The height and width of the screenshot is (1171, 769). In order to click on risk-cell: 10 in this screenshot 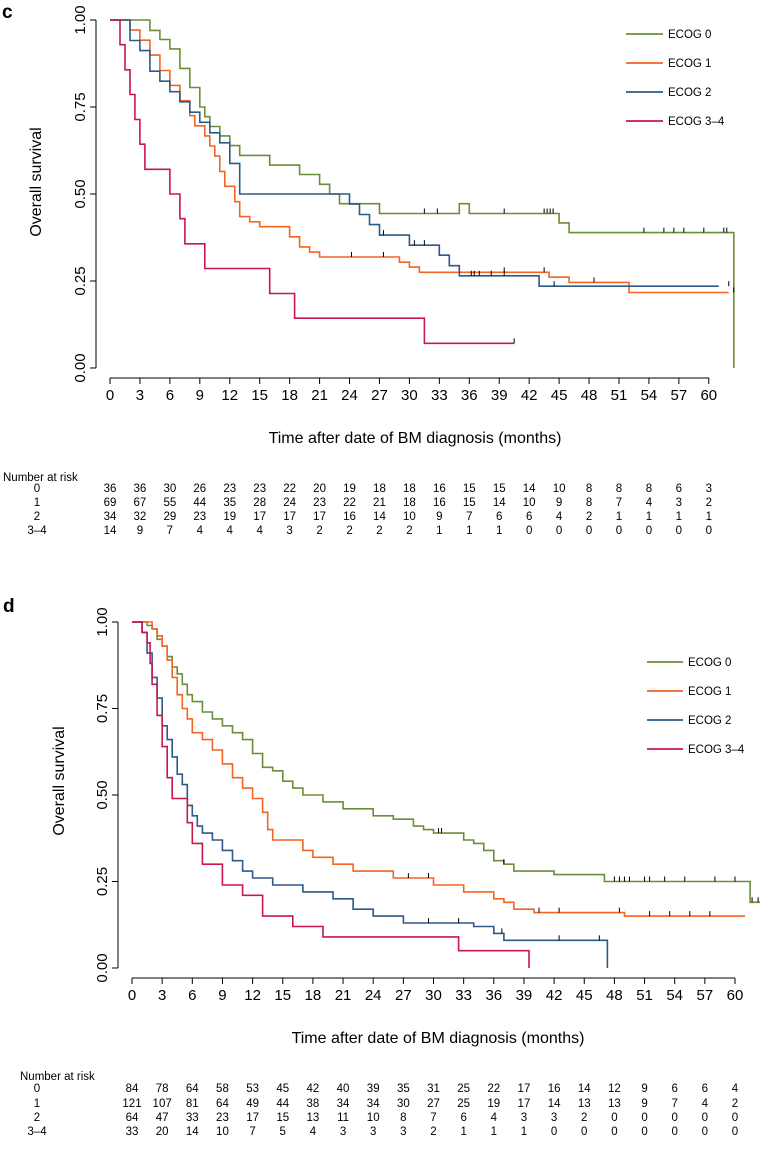, I will do `click(529, 503)`.